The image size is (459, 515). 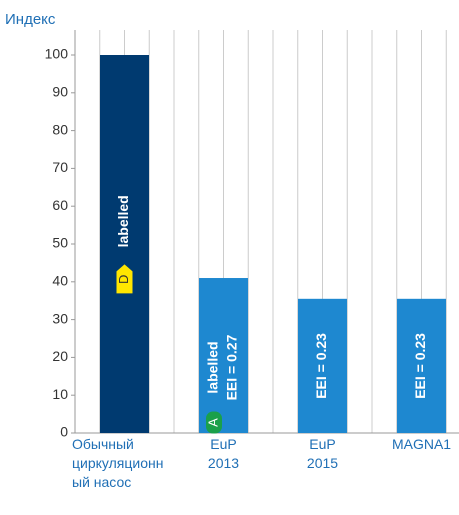 I want to click on y-tick-label: 30, so click(x=60, y=318).